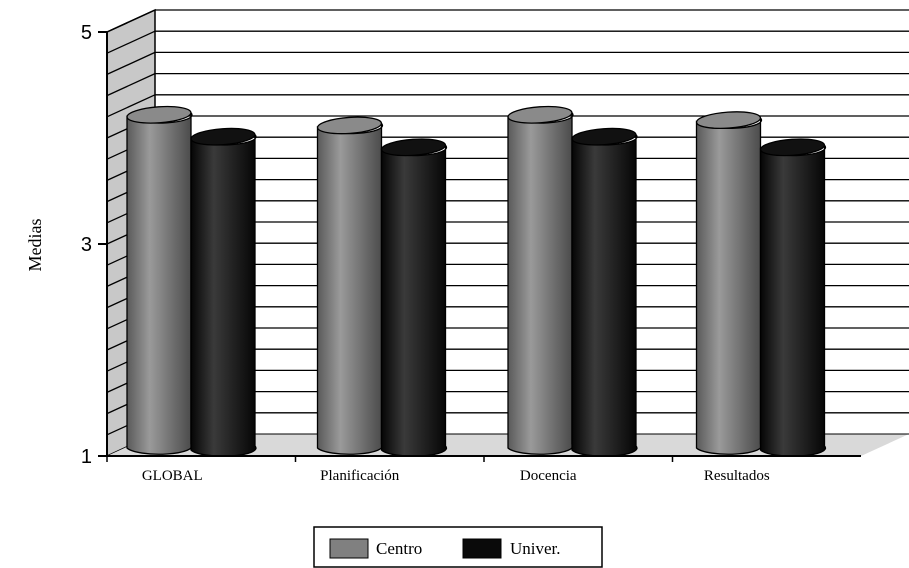 The height and width of the screenshot is (568, 909). What do you see at coordinates (458, 547) in the screenshot?
I see `legend: Centro Univer.` at bounding box center [458, 547].